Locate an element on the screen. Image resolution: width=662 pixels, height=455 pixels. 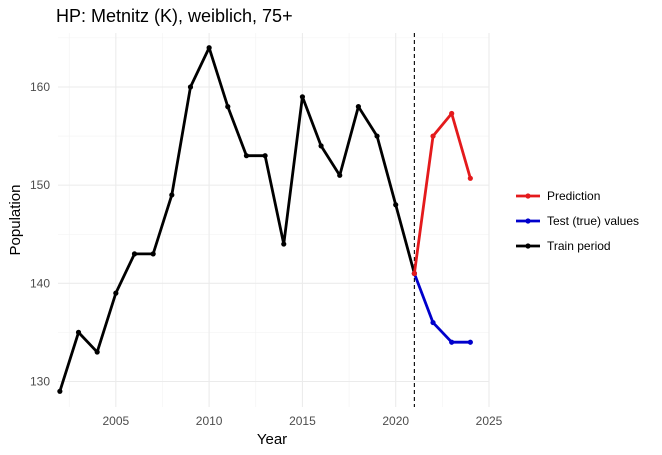
x-tick-label: 2020 is located at coordinates (395, 421).